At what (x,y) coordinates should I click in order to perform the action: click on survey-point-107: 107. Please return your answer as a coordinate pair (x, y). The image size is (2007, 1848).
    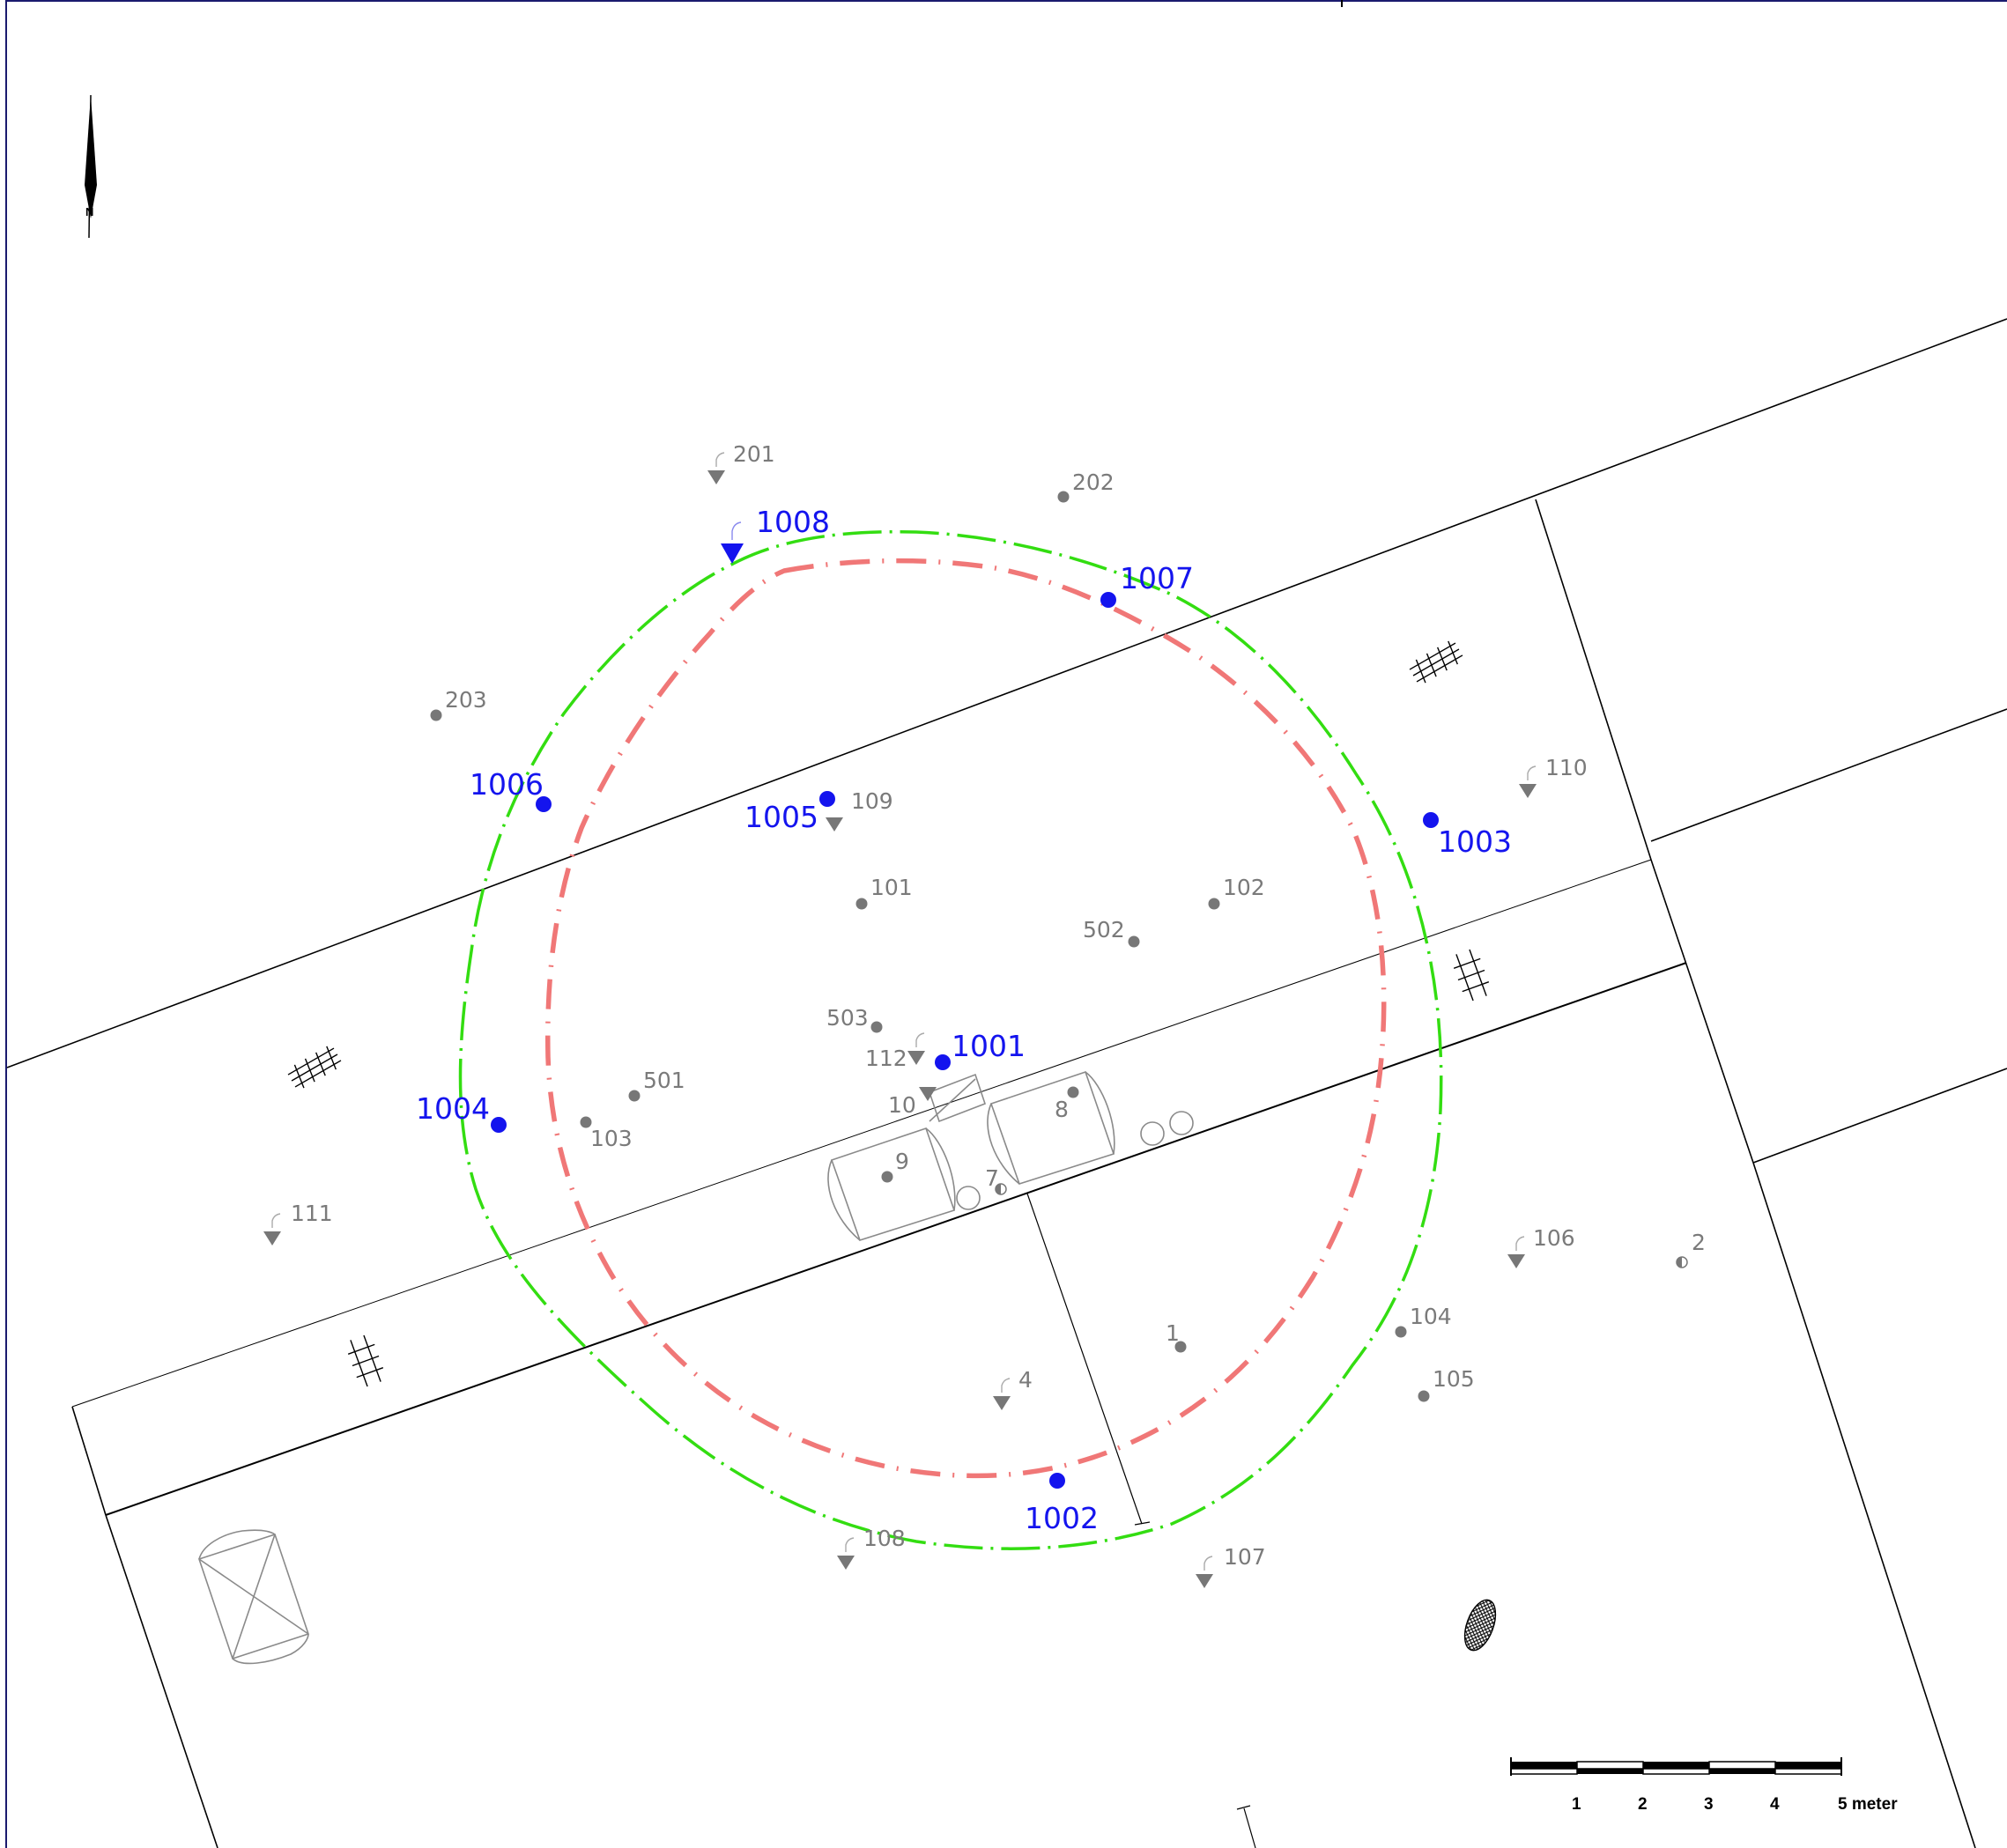
    Looking at the image, I should click on (1231, 1566).